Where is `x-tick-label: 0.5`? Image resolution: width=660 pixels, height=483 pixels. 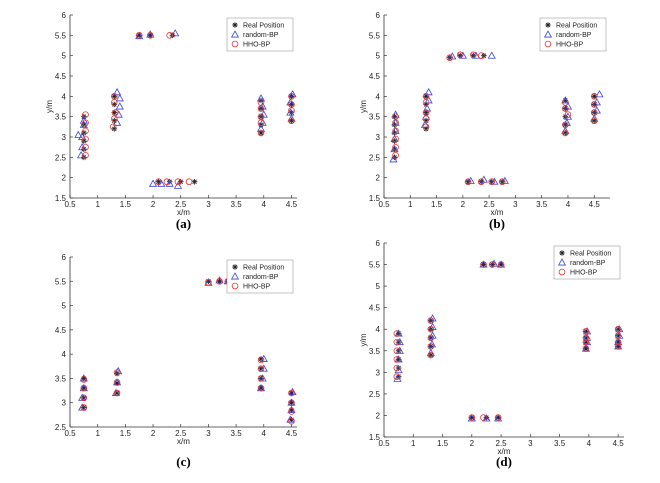
x-tick-label: 0.5 is located at coordinates (70, 204).